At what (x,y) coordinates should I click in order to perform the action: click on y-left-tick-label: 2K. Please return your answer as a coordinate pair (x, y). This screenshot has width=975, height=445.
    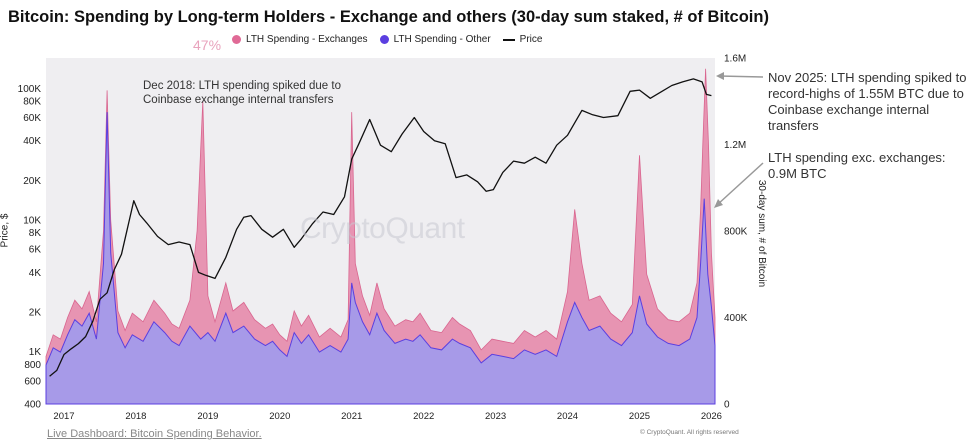
    Looking at the image, I should click on (35, 313).